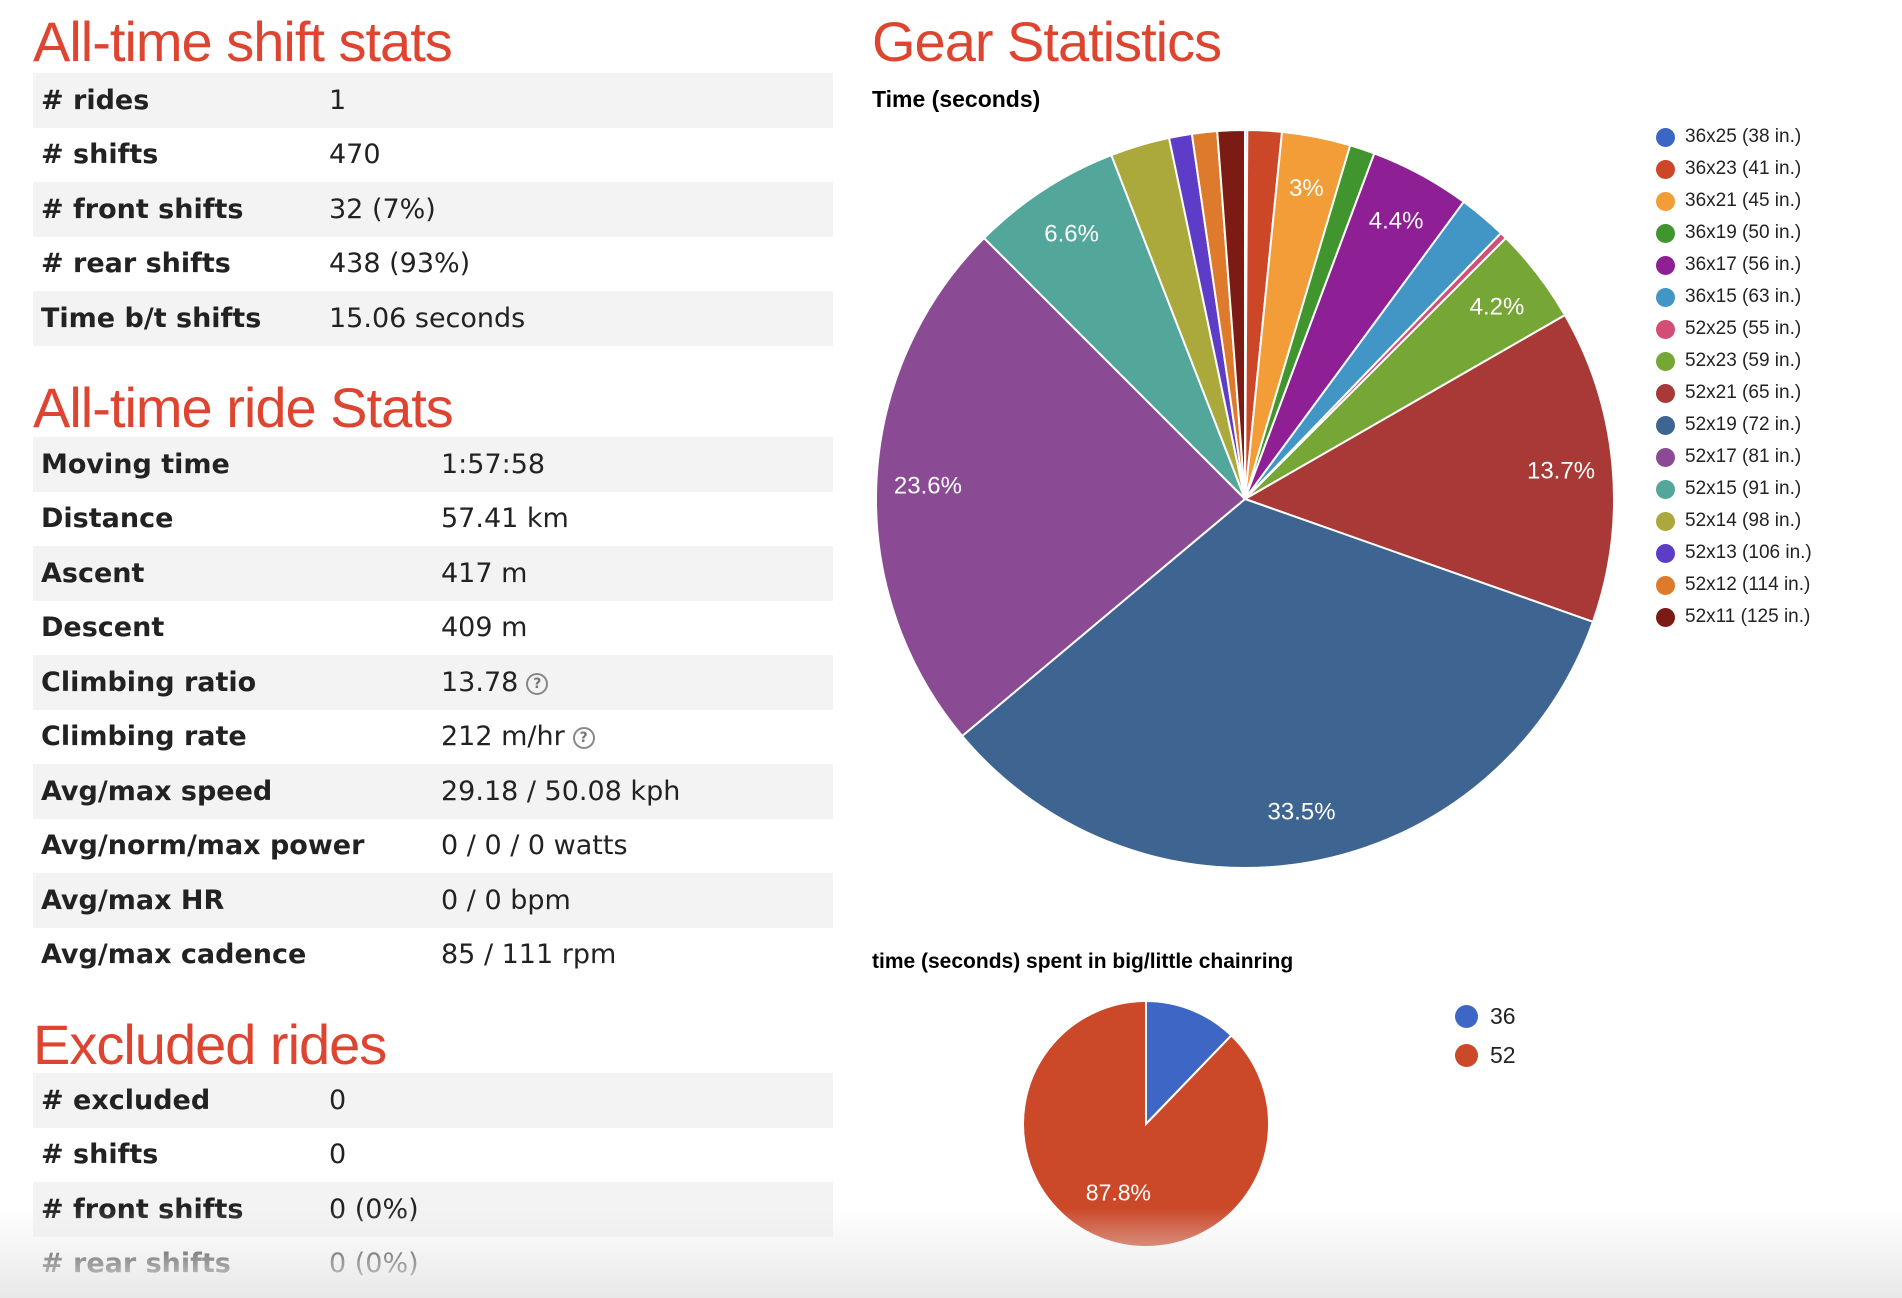  I want to click on legend-item: 52x12 (114 in.), so click(1734, 585).